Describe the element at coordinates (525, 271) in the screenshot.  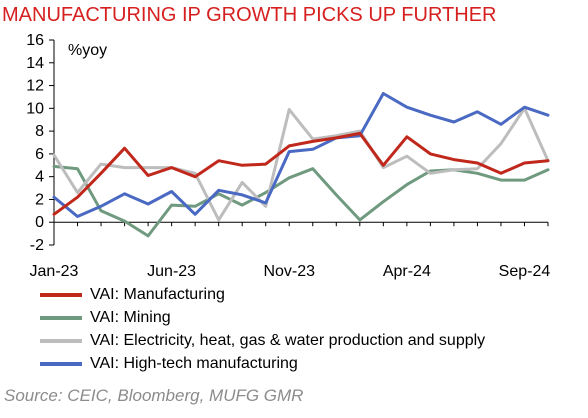
I see `x-tick-label: Sep-24` at that location.